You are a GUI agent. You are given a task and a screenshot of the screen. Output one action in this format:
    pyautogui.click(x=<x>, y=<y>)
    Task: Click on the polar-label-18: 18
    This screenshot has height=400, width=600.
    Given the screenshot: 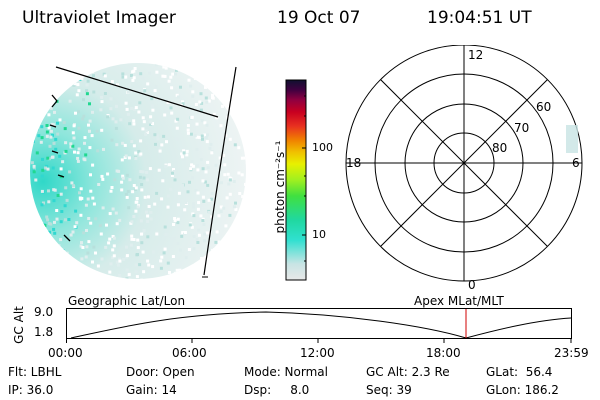 What is the action you would take?
    pyautogui.click(x=353, y=163)
    